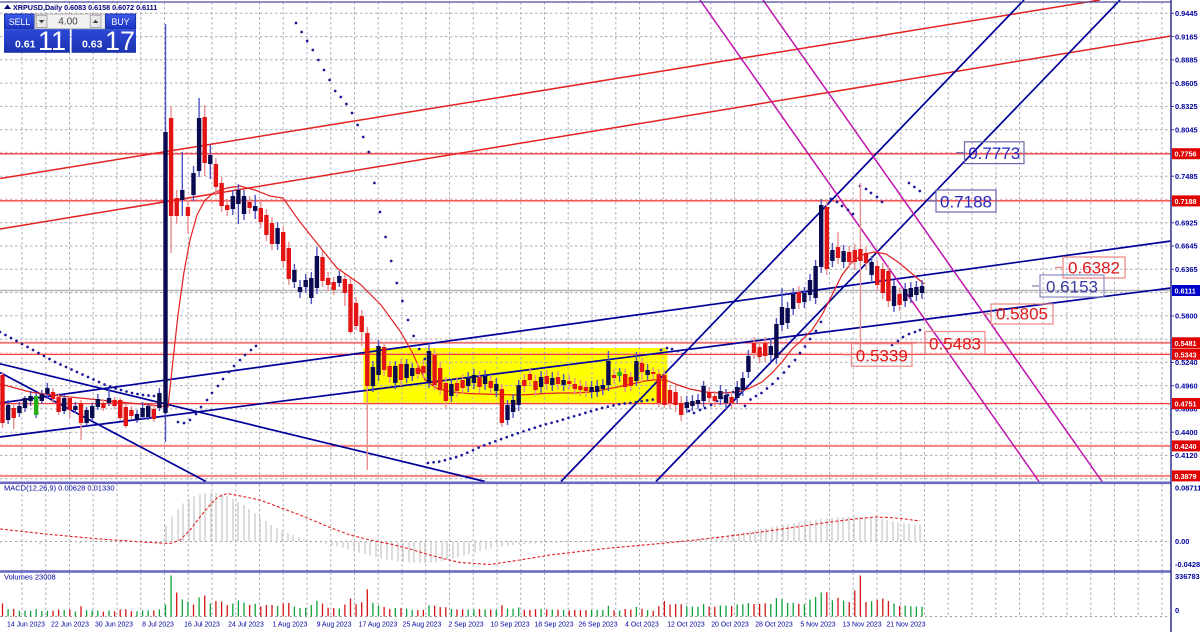 The image size is (1200, 632). What do you see at coordinates (465, 625) in the screenshot?
I see `svg-text: 2 Sep 2023` at bounding box center [465, 625].